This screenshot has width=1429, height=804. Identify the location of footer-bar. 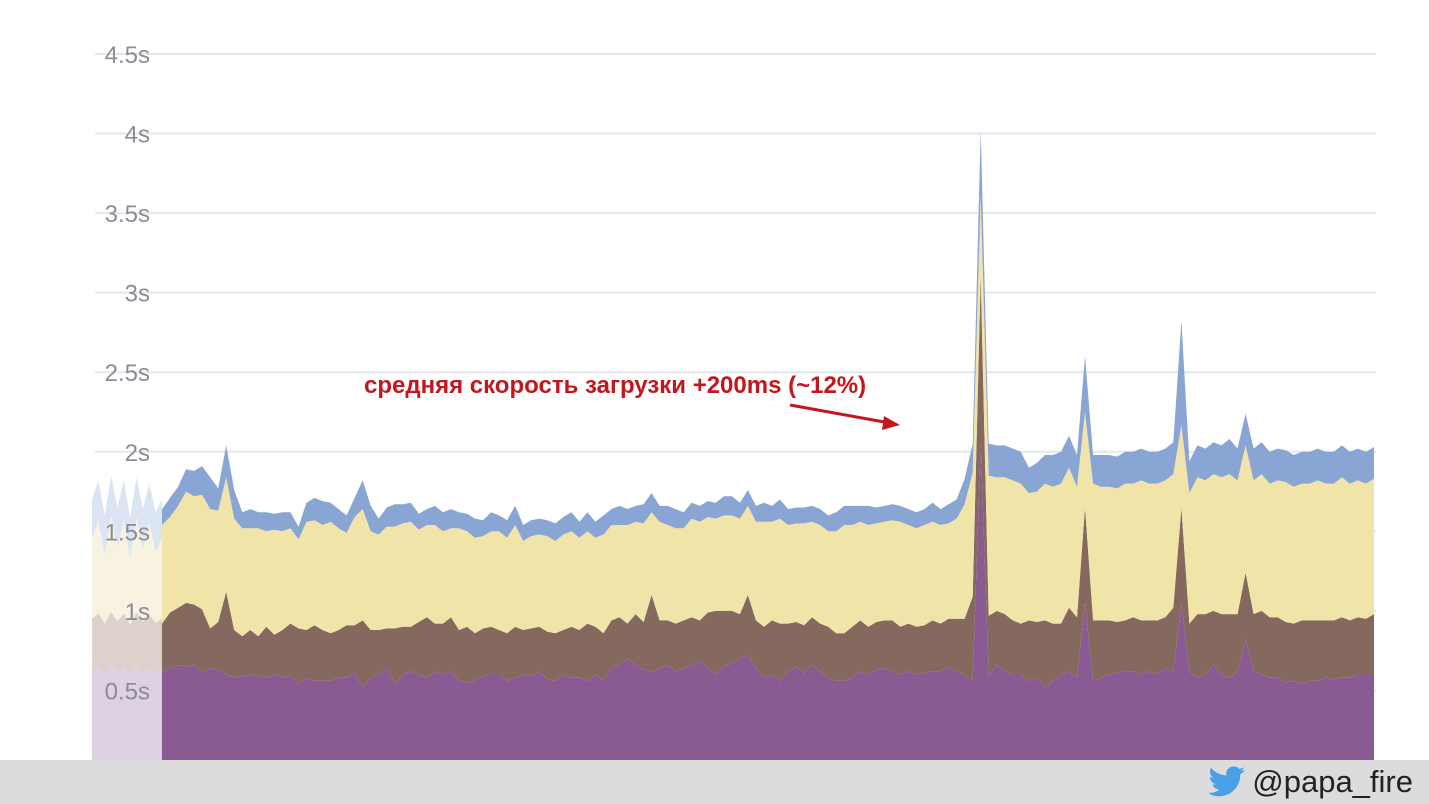
(714, 782).